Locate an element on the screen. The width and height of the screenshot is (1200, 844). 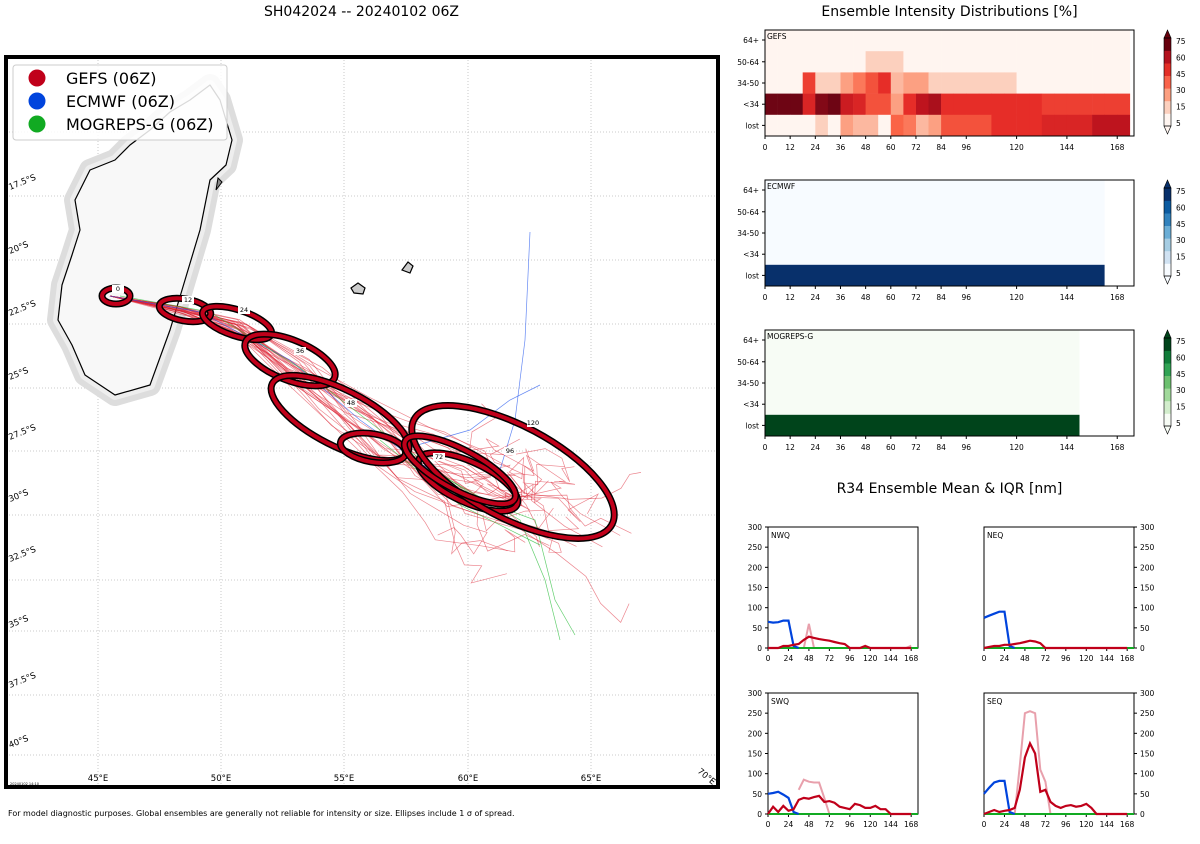
spread-ellipses: 0 12 24 36 48 72 96 120 is located at coordinates (358, 413).